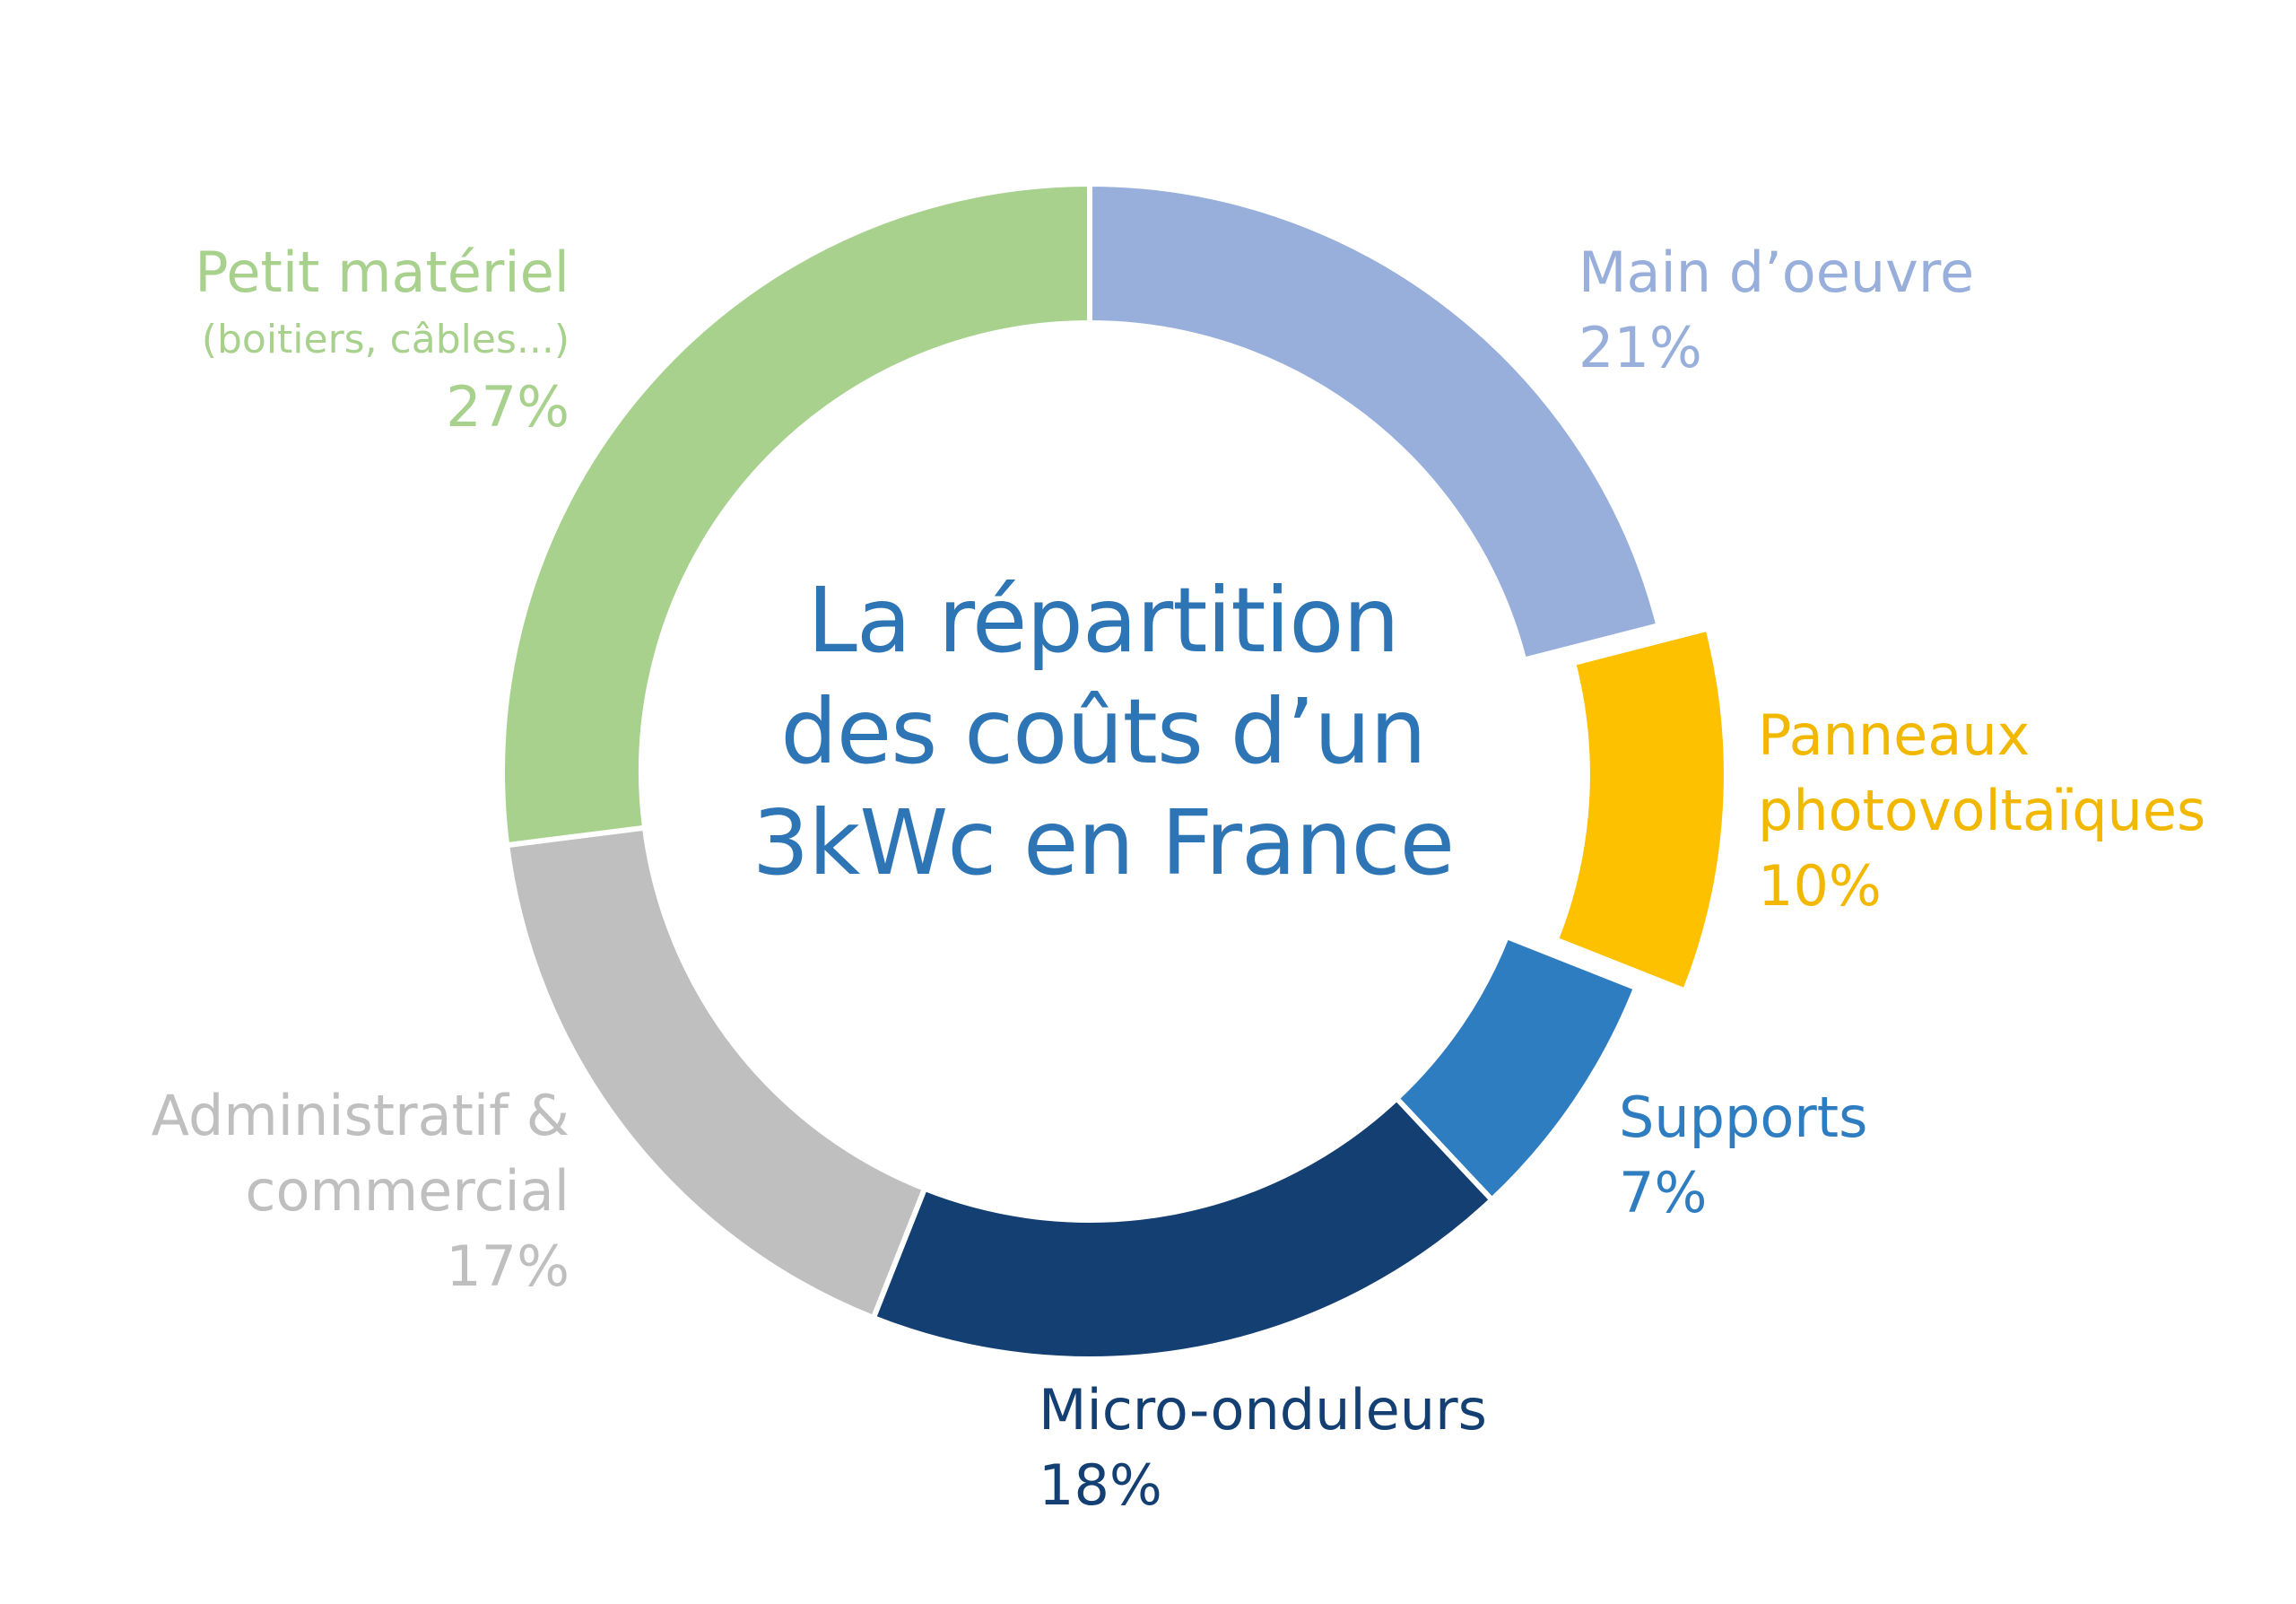 The image size is (2296, 1604). I want to click on slice-label-text: Panneaux, so click(1894, 735).